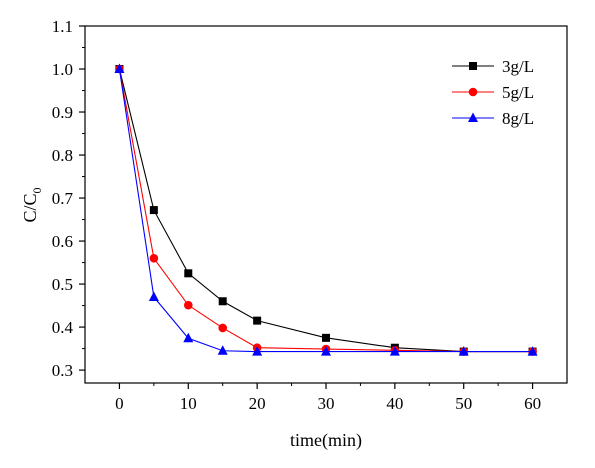 The image size is (595, 468). I want to click on y-tick-label: 1.1, so click(62, 26).